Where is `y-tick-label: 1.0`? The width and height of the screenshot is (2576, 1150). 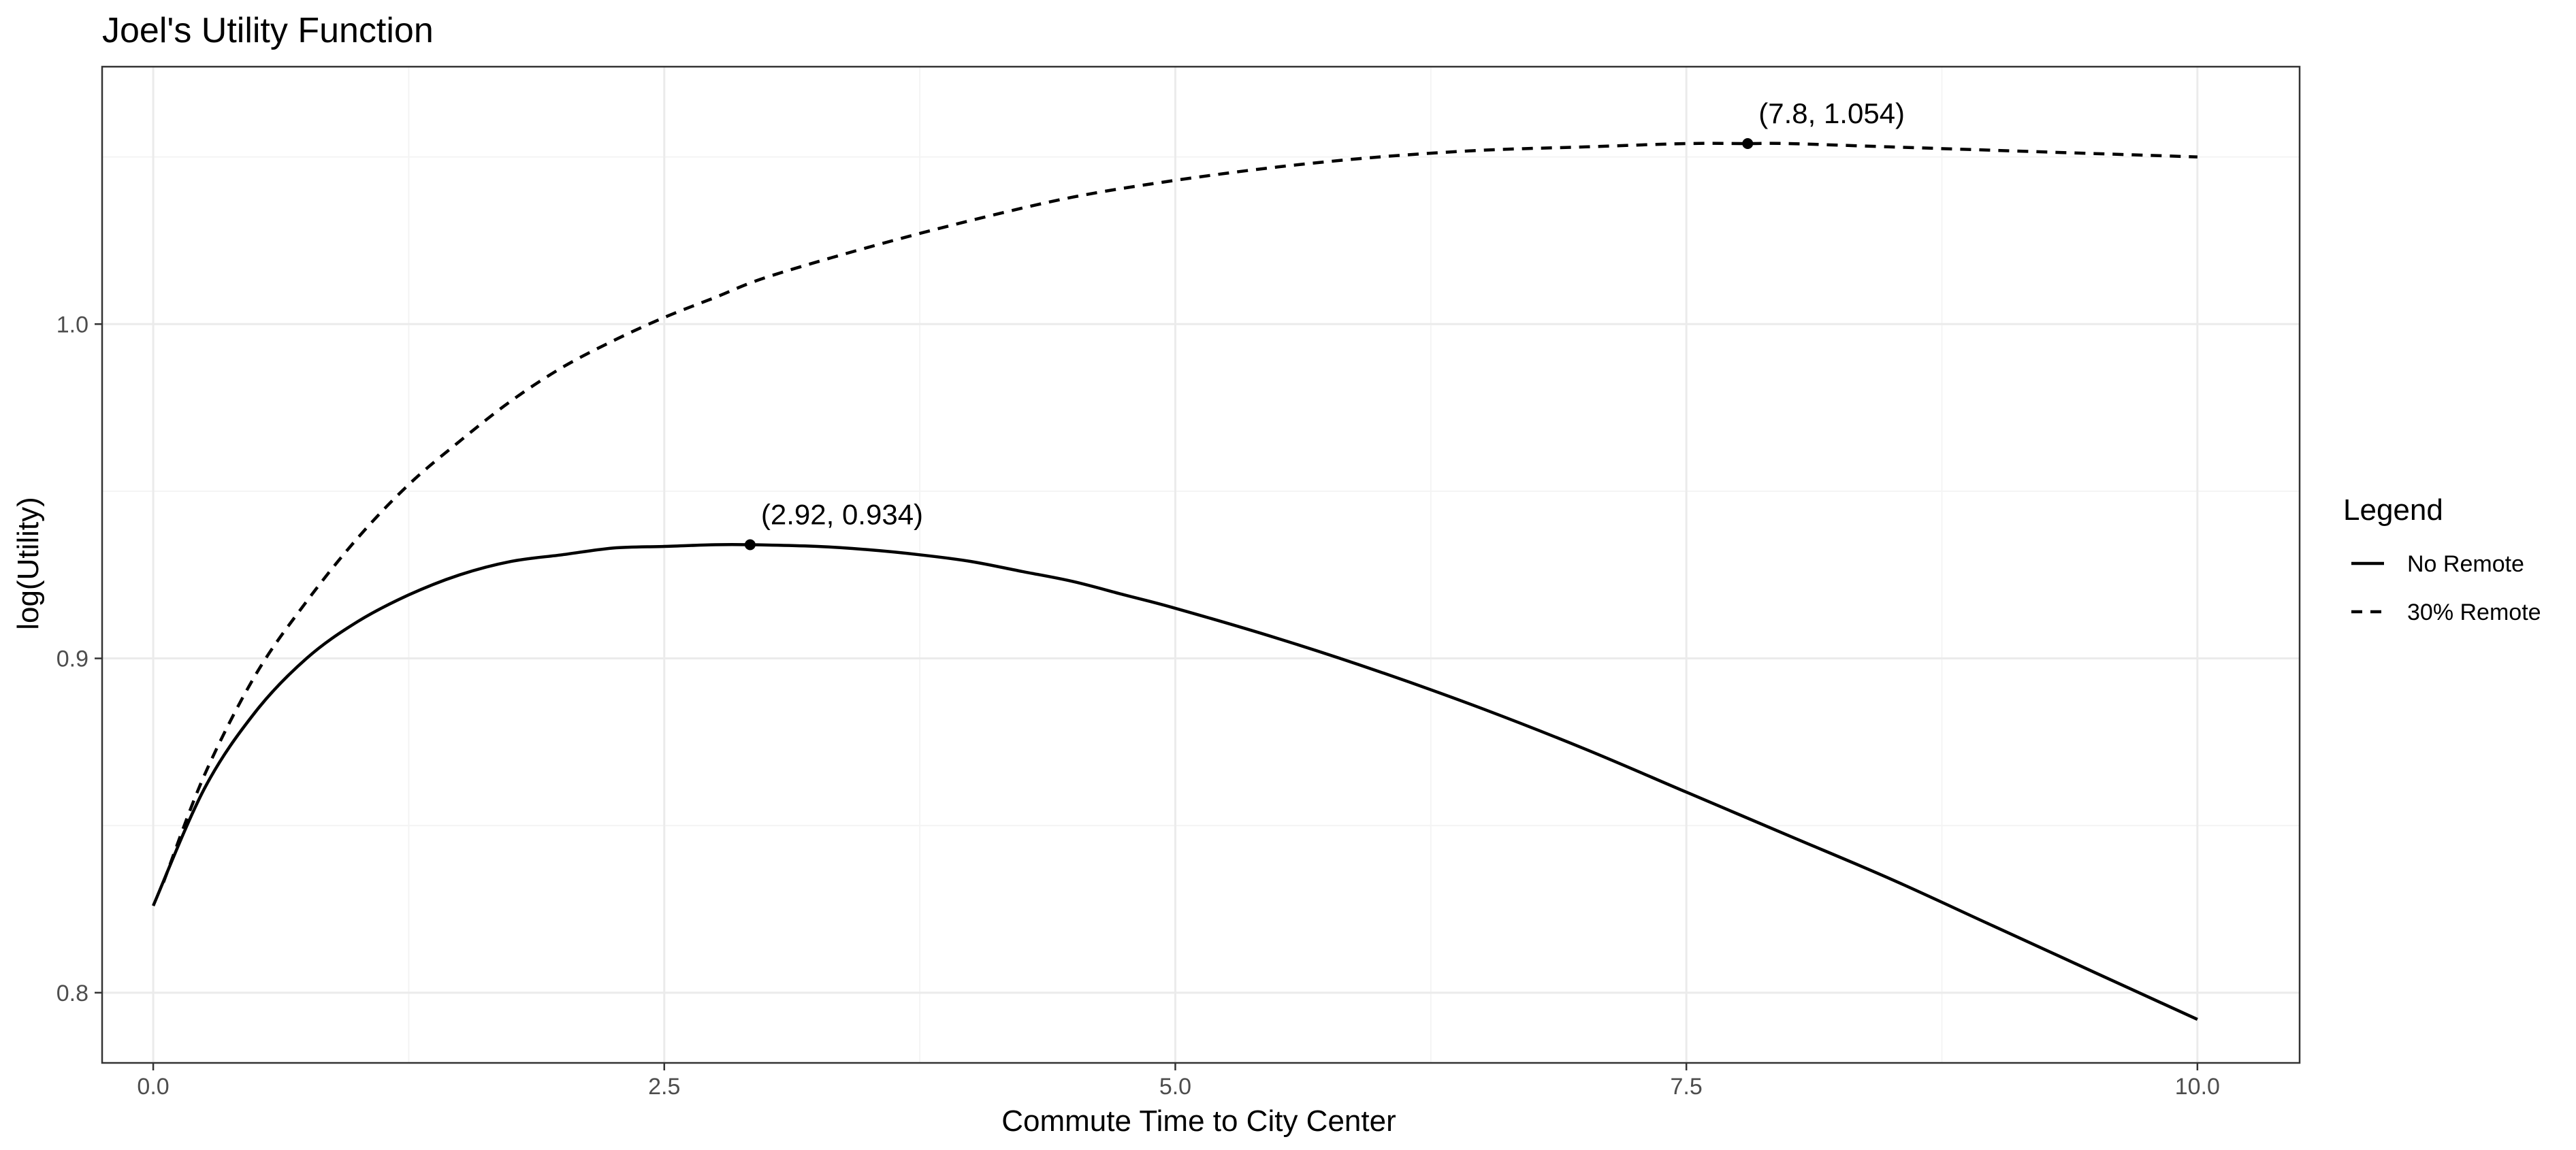 y-tick-label: 1.0 is located at coordinates (73, 325).